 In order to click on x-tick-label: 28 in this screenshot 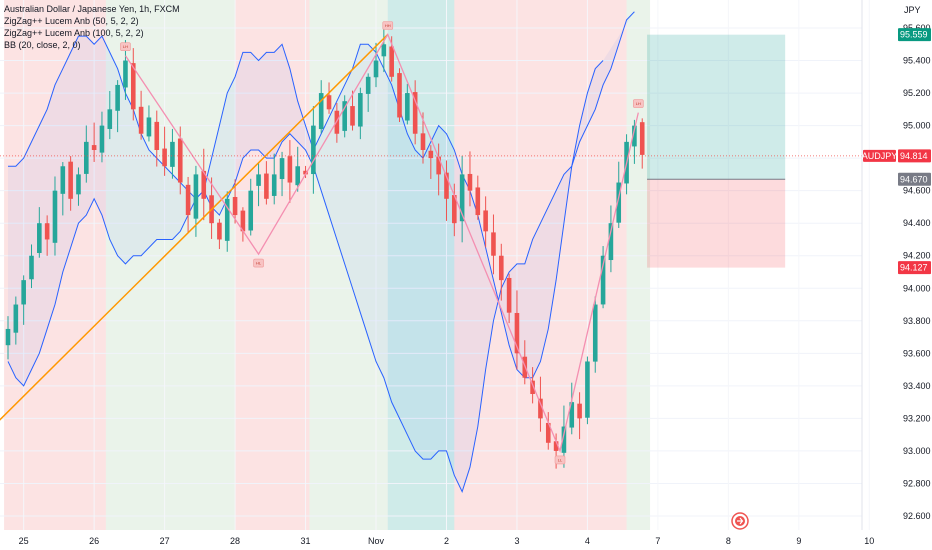, I will do `click(235, 541)`.